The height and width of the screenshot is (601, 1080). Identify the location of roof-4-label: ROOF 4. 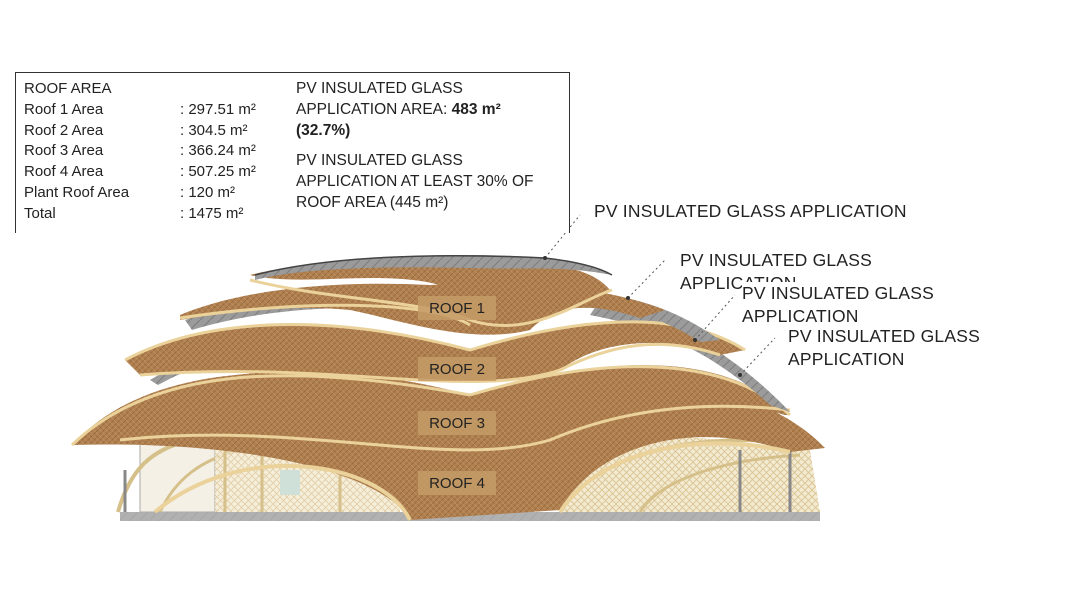
(457, 483).